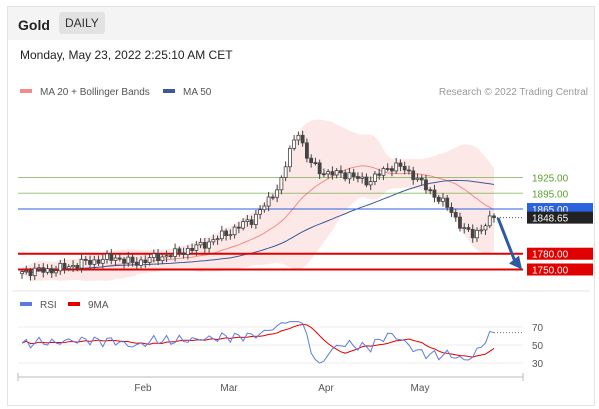 This screenshot has height=409, width=599. What do you see at coordinates (538, 346) in the screenshot?
I see `rsi-tick-50: 50` at bounding box center [538, 346].